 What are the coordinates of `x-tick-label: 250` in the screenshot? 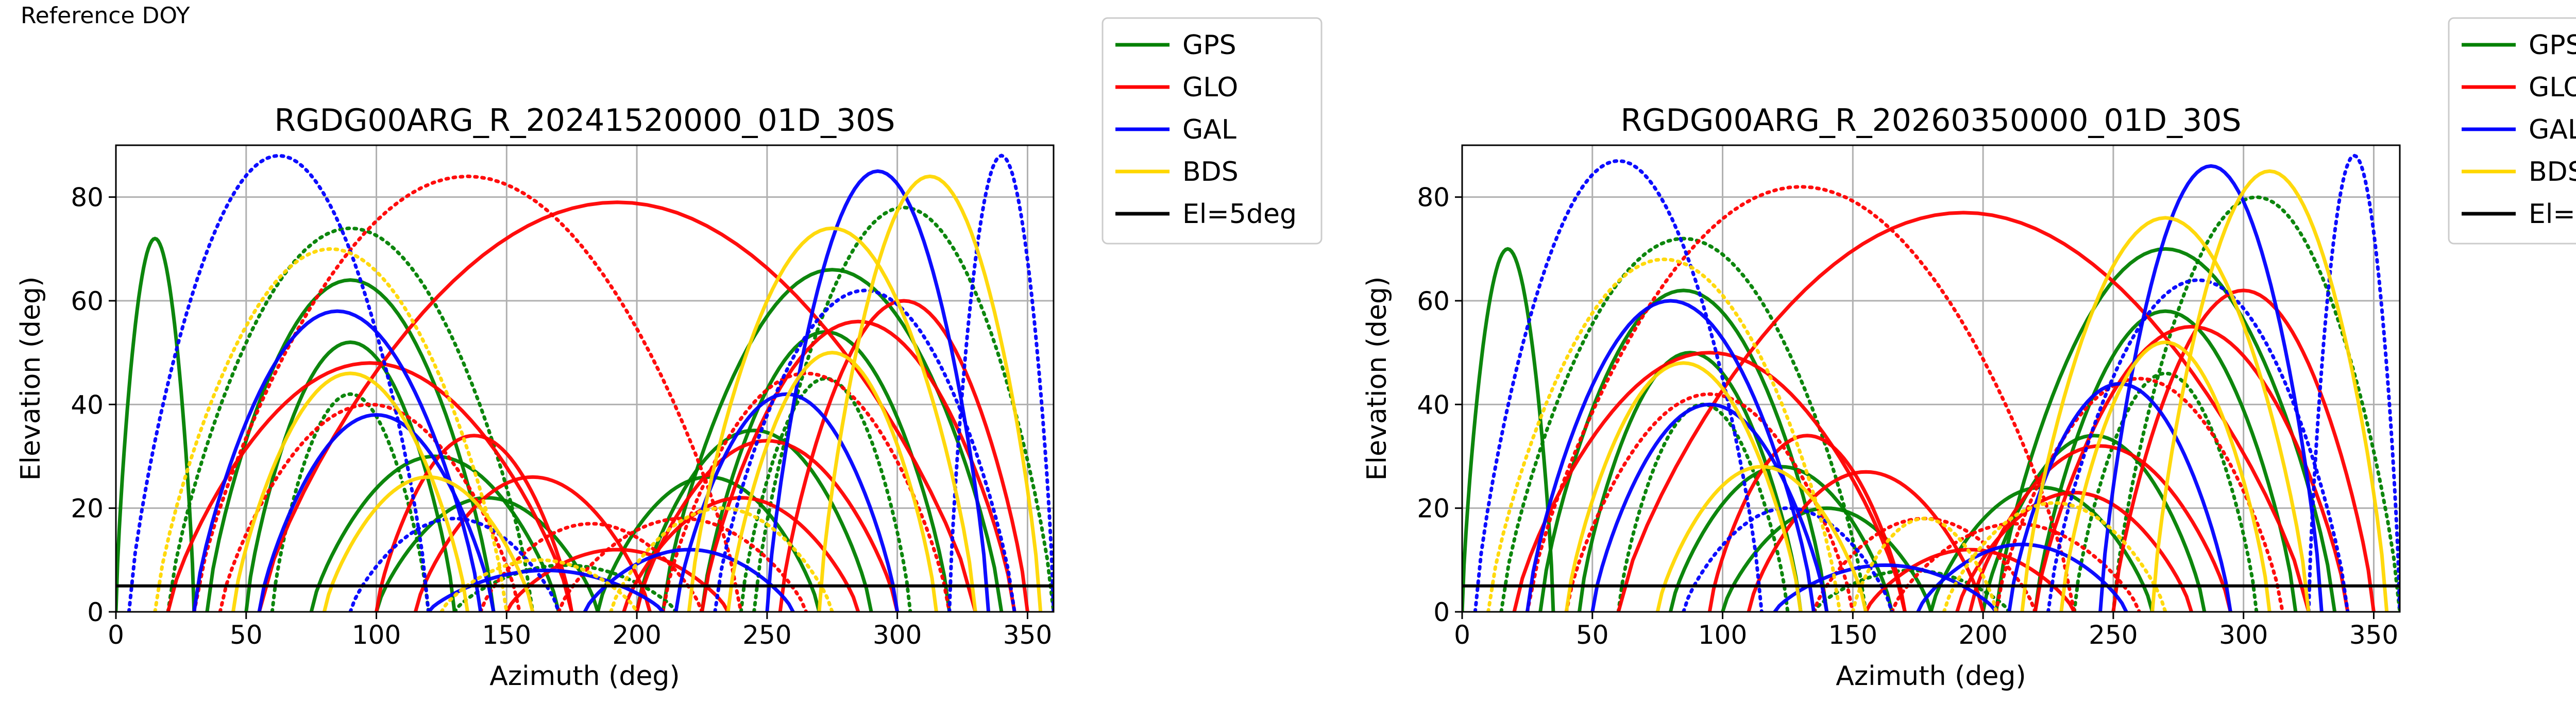 It's located at (766, 635).